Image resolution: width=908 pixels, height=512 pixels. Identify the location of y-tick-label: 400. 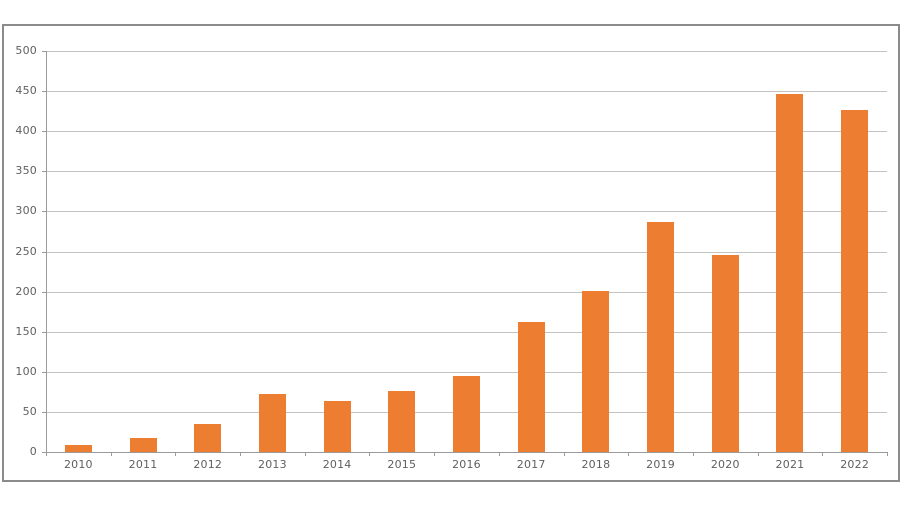
(26, 131).